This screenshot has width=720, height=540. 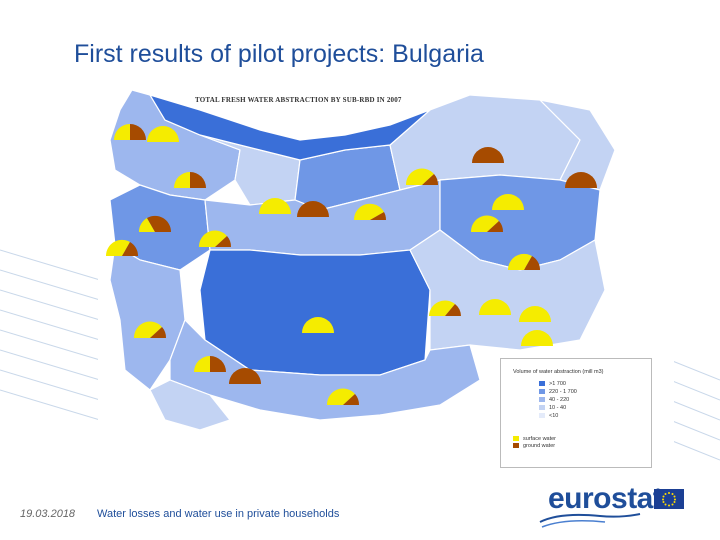 What do you see at coordinates (540, 438) in the screenshot?
I see `legend-label: surface water` at bounding box center [540, 438].